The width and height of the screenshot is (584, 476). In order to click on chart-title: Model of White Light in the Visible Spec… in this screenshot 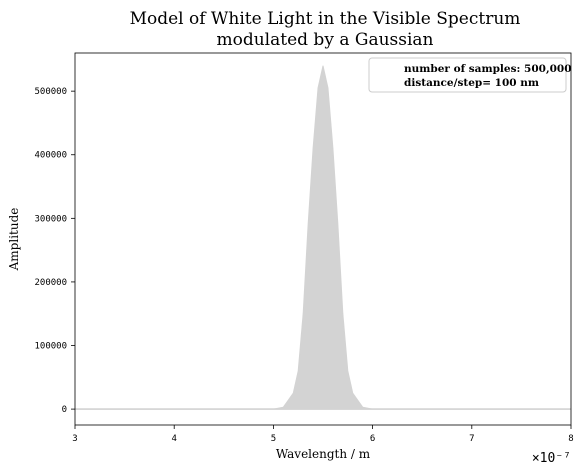, I will do `click(325, 19)`.